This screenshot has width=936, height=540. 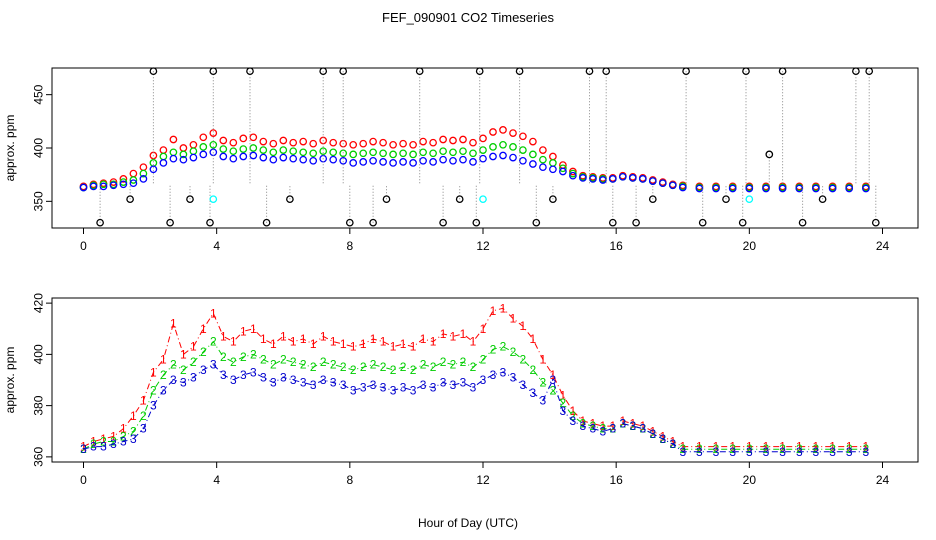 I want to click on bottom-x-tick-label: 16, so click(x=616, y=480).